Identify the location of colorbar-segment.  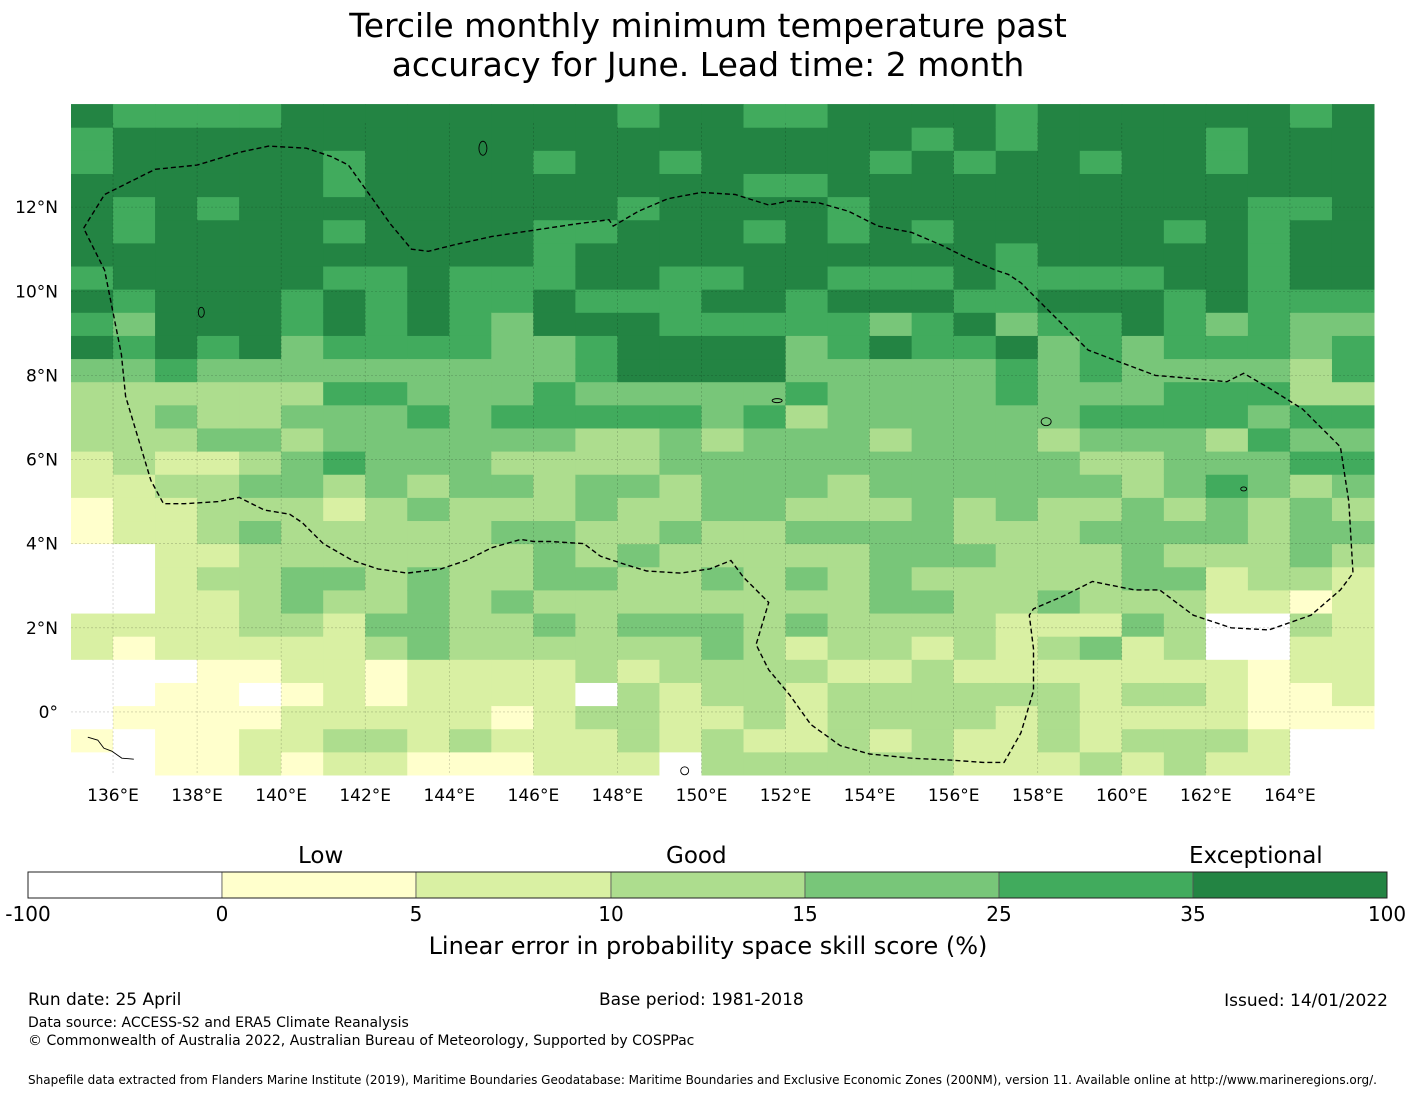
(708, 885).